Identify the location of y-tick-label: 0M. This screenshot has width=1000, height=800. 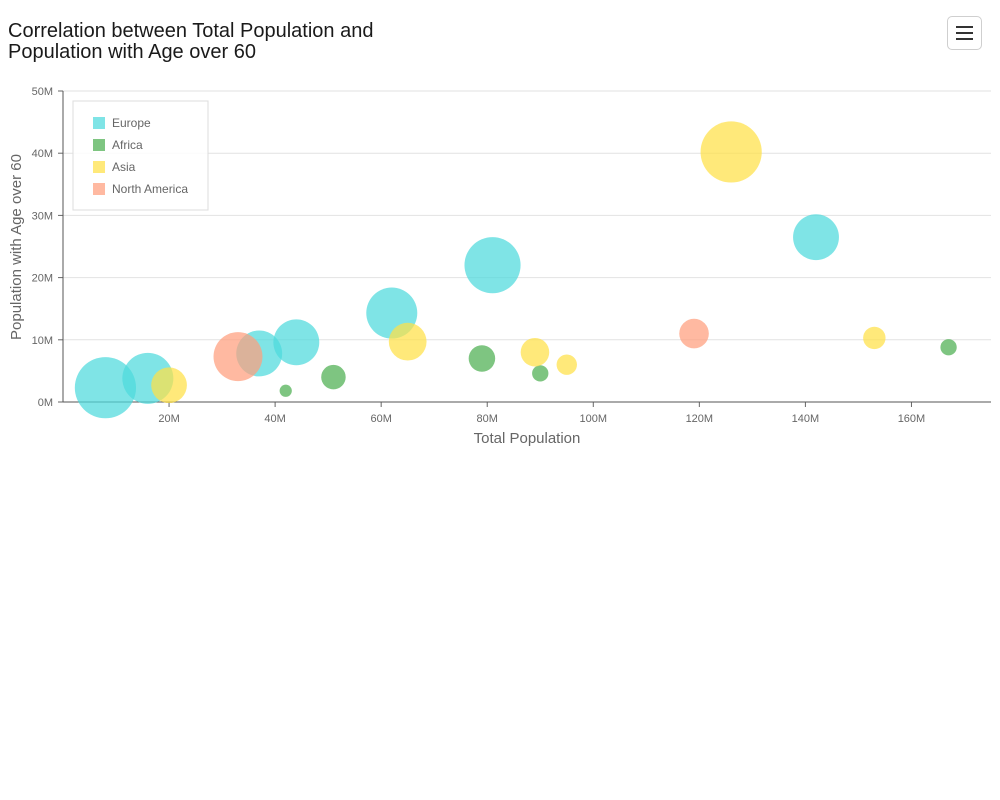
(45, 403).